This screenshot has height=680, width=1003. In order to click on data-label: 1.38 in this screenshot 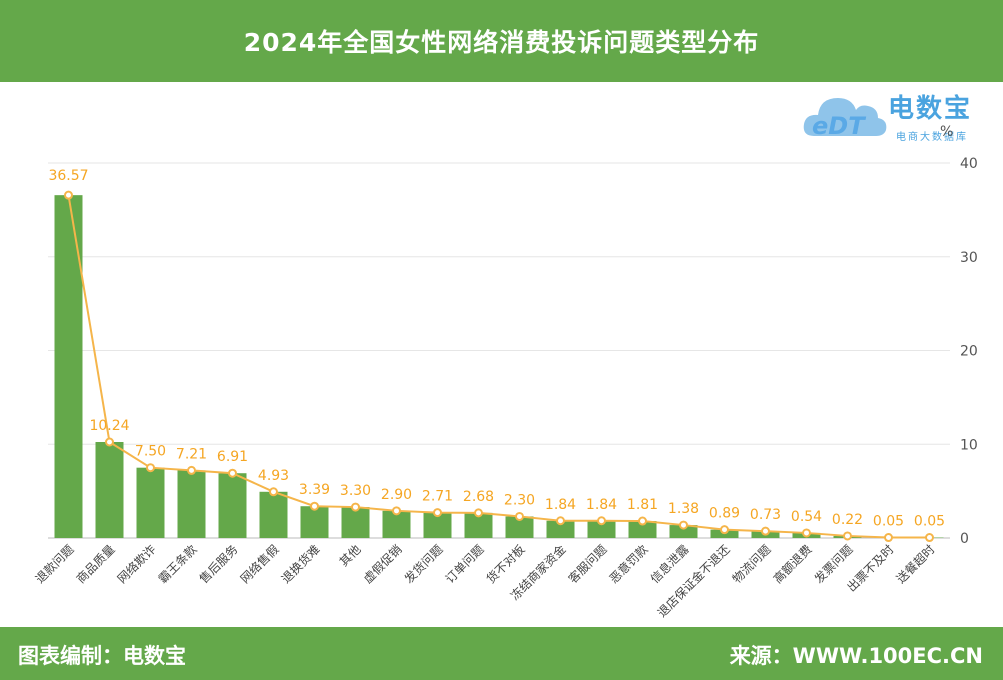, I will do `click(683, 509)`.